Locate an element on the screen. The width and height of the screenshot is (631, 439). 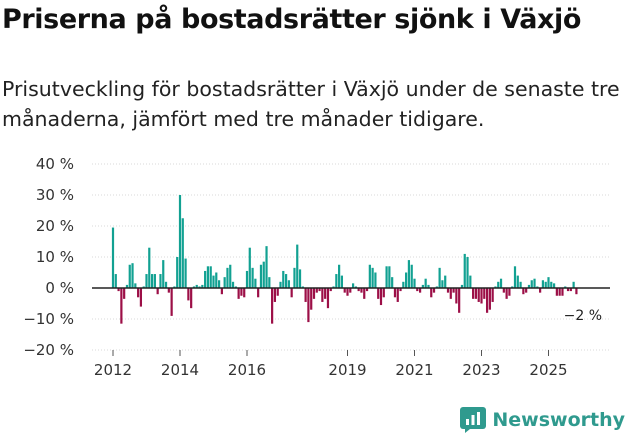
chart-title: Priserna på bostadsrätter sjönk i Växjö is located at coordinates (292, 19).